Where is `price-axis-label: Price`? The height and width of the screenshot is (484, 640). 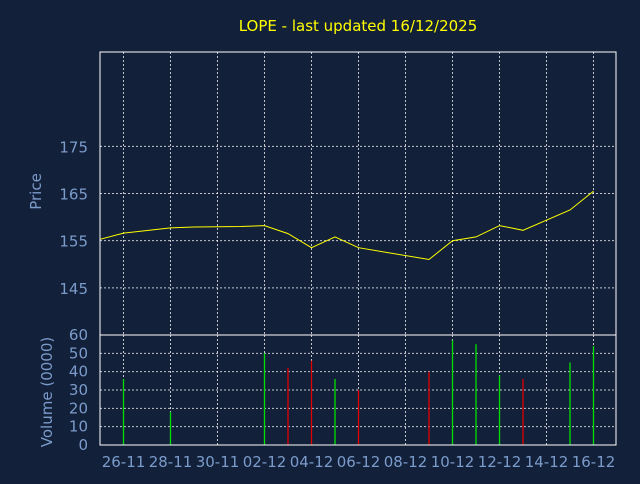 price-axis-label: Price is located at coordinates (36, 191).